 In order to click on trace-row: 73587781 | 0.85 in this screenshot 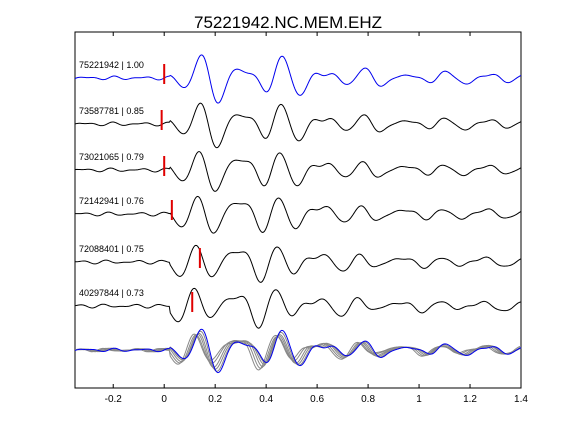, I will do `click(298, 125)`.